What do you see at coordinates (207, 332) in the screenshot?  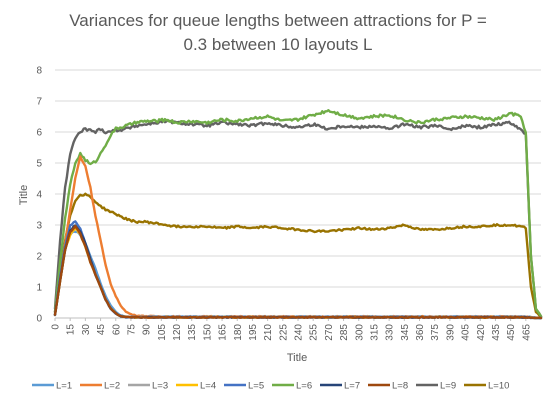 I see `x-tick-label-150: 150` at bounding box center [207, 332].